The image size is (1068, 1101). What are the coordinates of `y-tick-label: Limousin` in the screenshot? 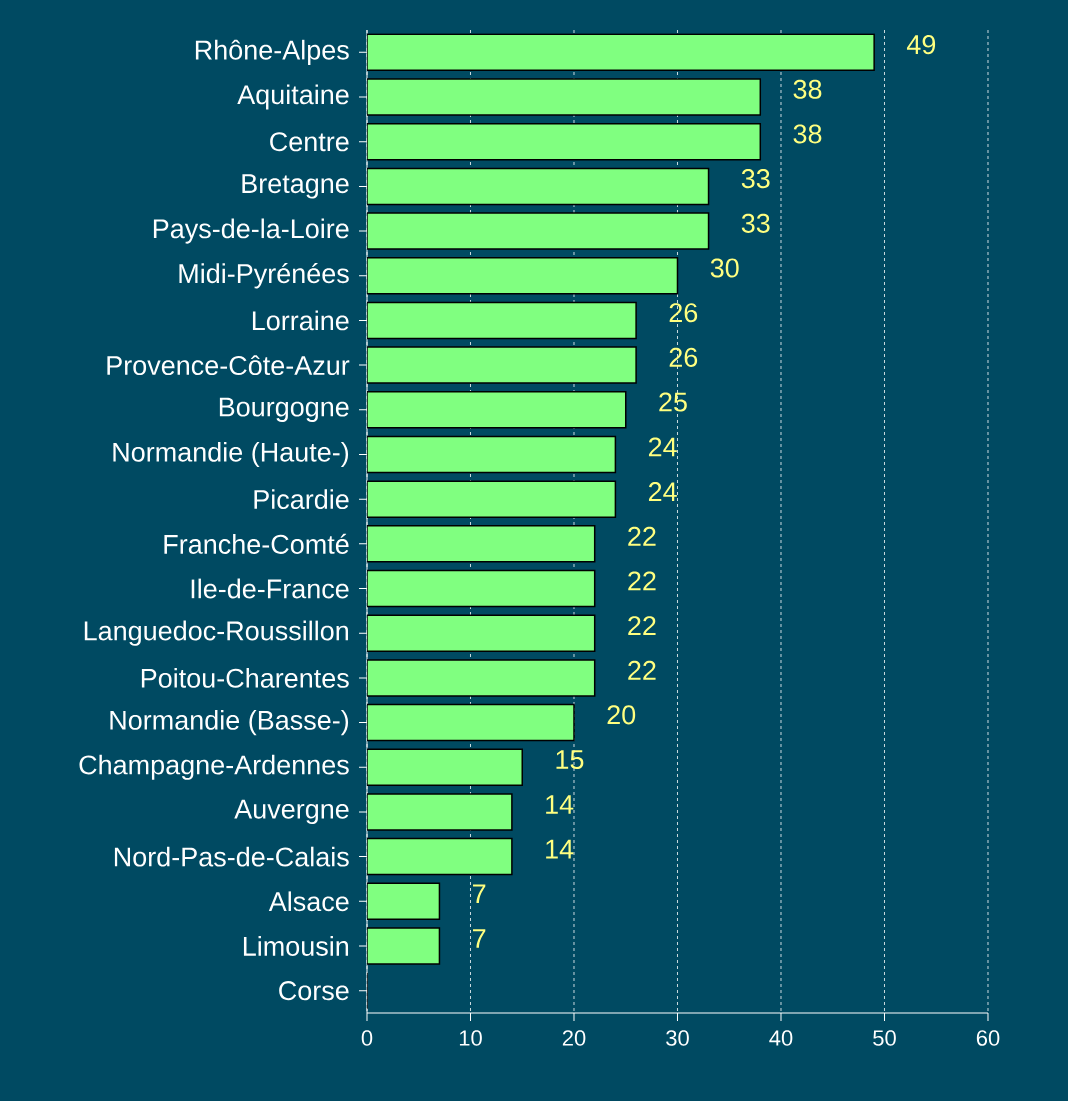 It's located at (296, 946).